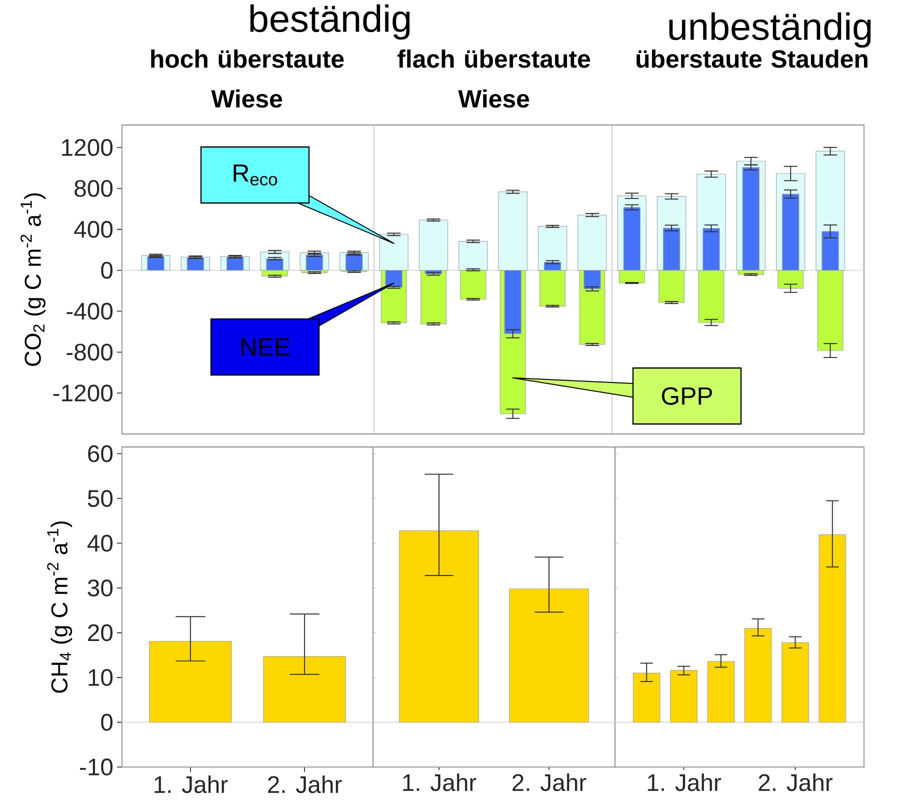  I want to click on y-tick-label: 50, so click(100, 498).